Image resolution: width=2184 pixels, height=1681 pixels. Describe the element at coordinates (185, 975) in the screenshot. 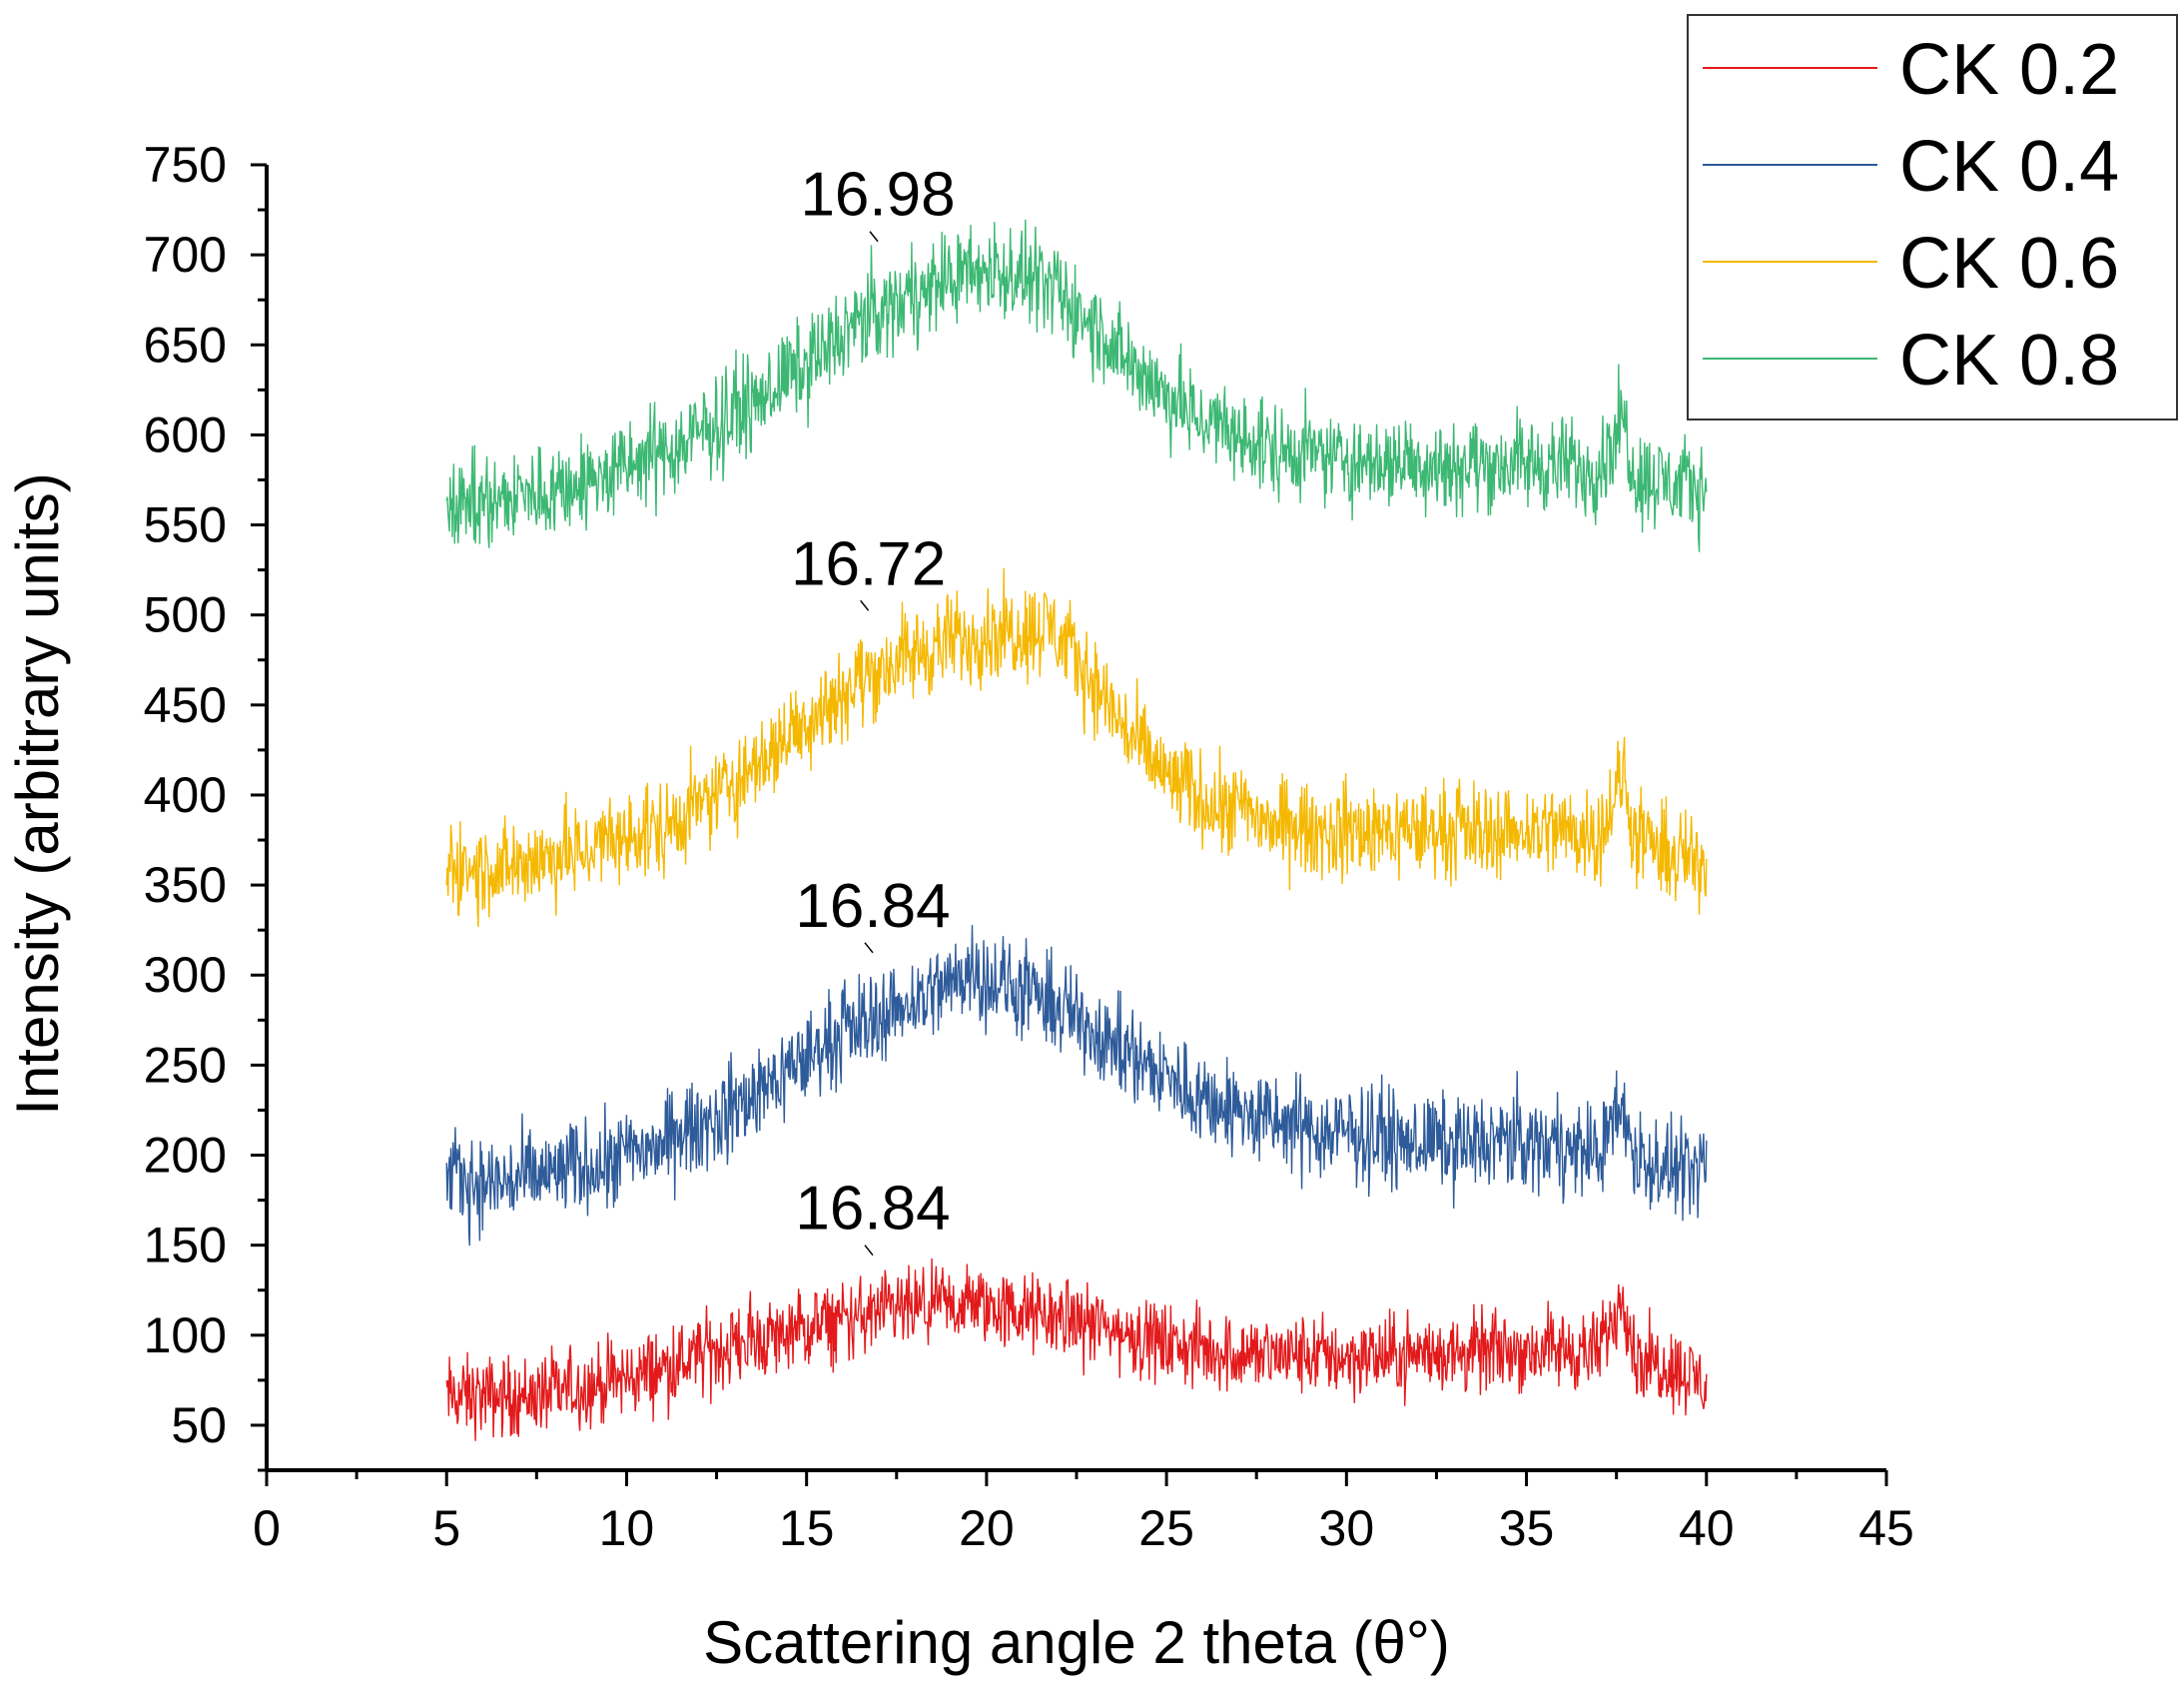

I see `y-tick-label: 300` at that location.